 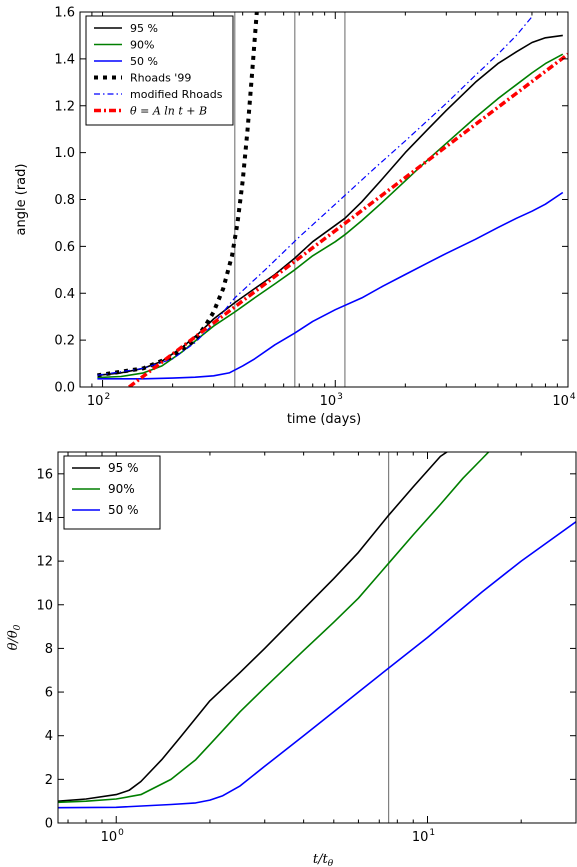 What do you see at coordinates (323, 859) in the screenshot?
I see `x-axis-label: t/tθ` at bounding box center [323, 859].